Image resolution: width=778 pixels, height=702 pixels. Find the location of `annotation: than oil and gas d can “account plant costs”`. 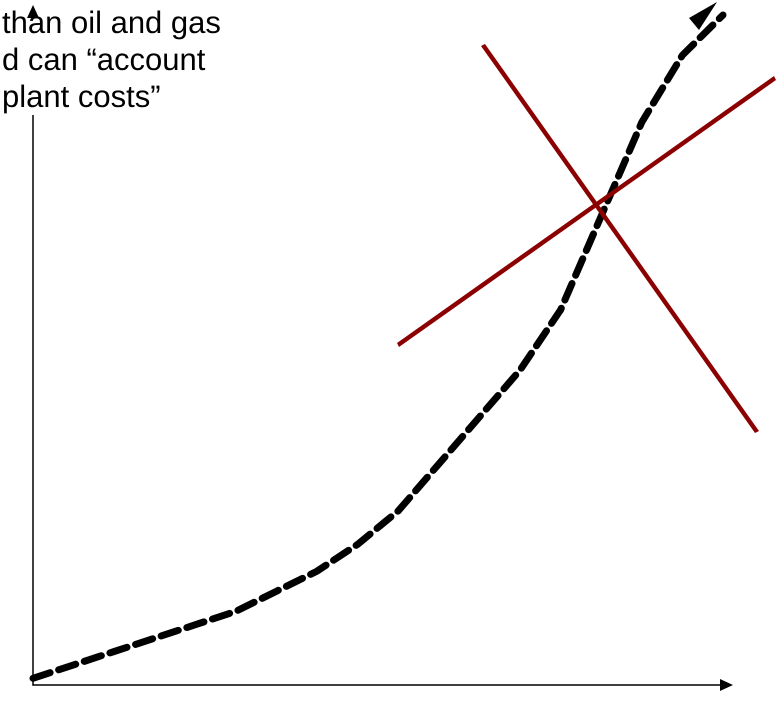

annotation: than oil and gas d can “account plant costs” is located at coordinates (111, 59).